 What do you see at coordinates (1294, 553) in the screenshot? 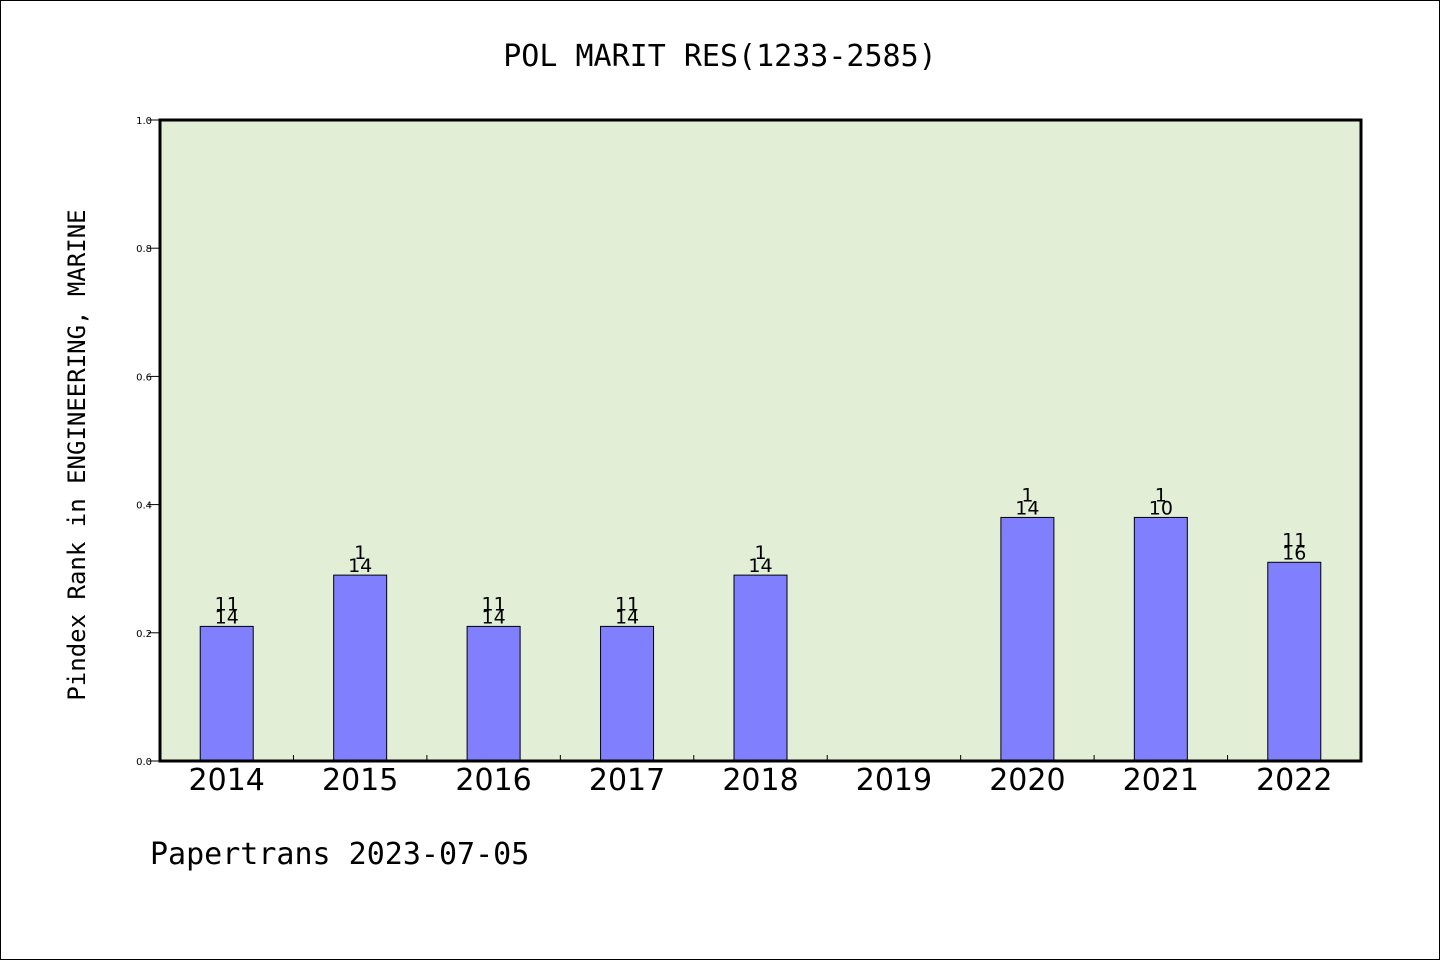
I see `data-label-total: 16` at bounding box center [1294, 553].